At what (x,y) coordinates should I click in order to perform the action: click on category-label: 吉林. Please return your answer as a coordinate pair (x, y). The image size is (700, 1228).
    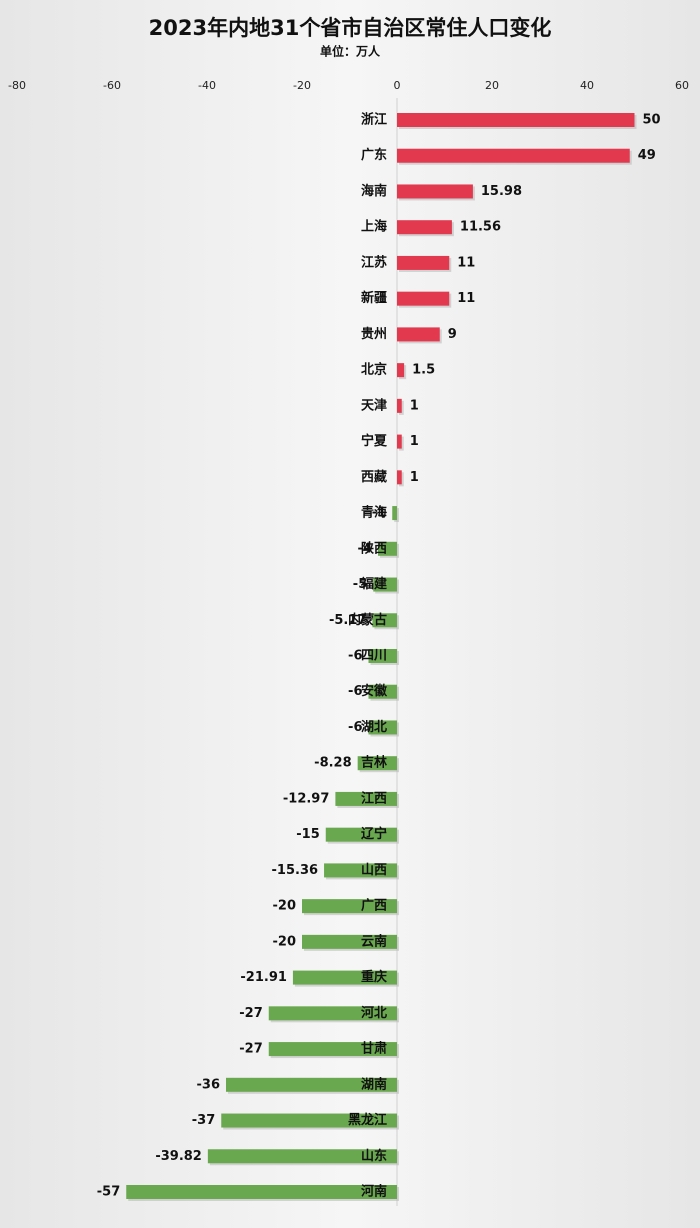
    Looking at the image, I should click on (374, 763).